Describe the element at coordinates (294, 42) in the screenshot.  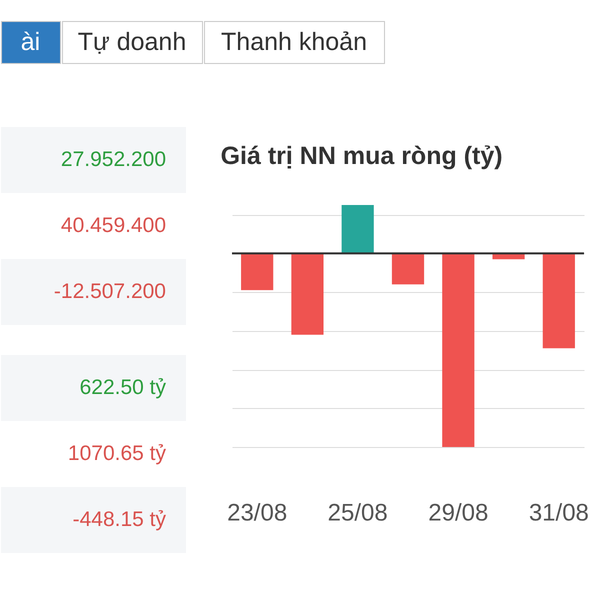
I see `text: Thanh khoản` at that location.